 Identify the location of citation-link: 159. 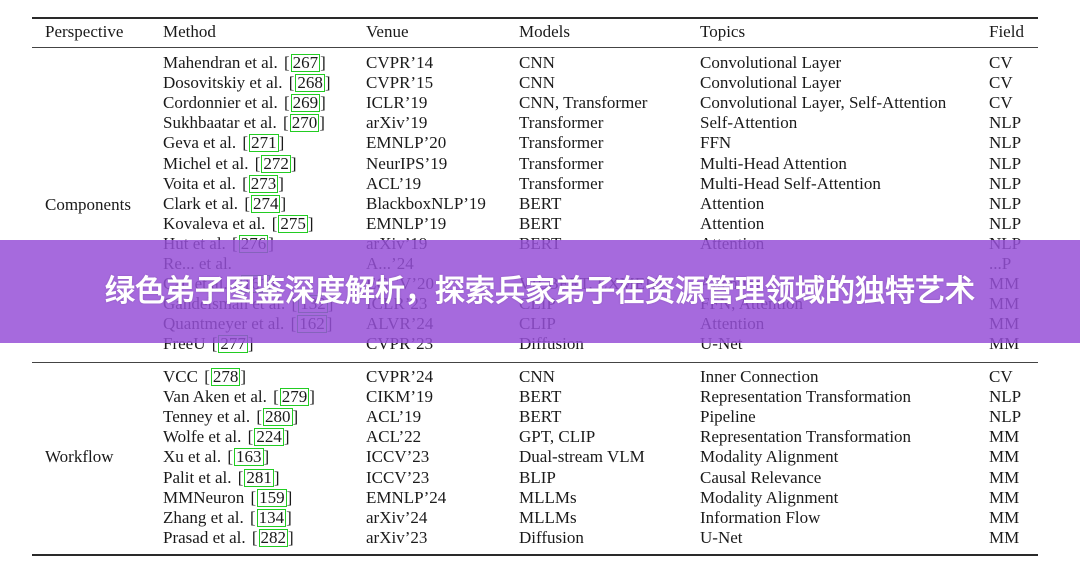
(272, 497).